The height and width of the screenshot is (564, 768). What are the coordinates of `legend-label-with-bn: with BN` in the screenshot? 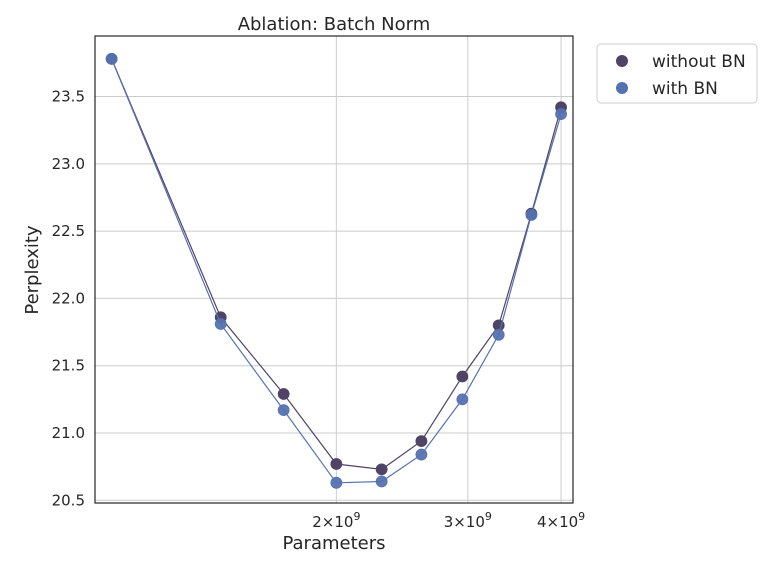 It's located at (685, 89).